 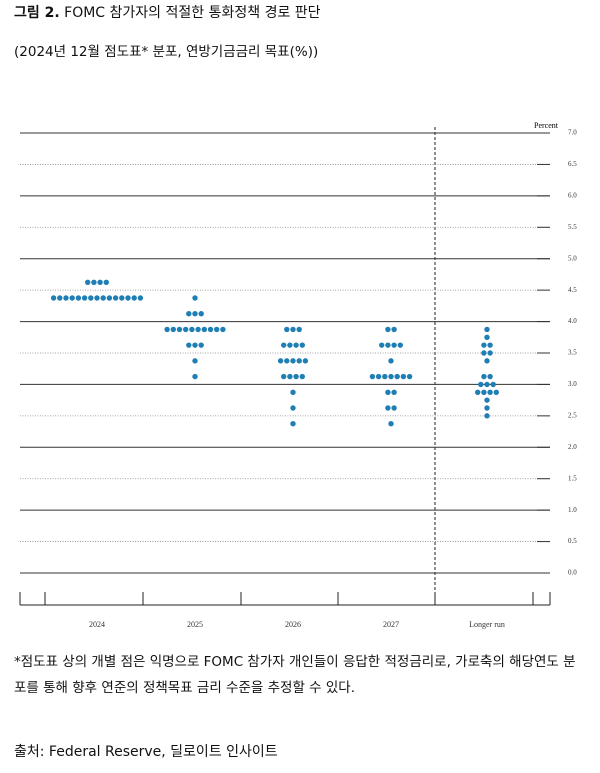 I want to click on y-tick-label: 0.0, so click(x=572, y=573).